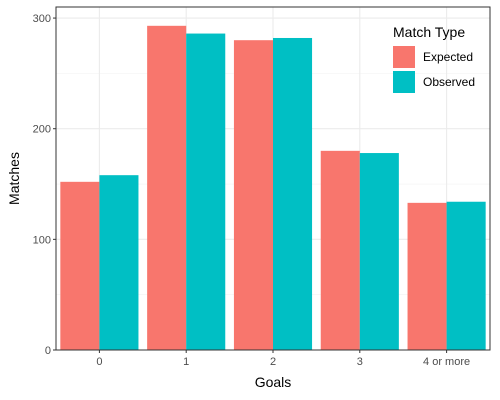 The width and height of the screenshot is (500, 400). I want to click on legend: Match Type Expected Observed, so click(434, 58).